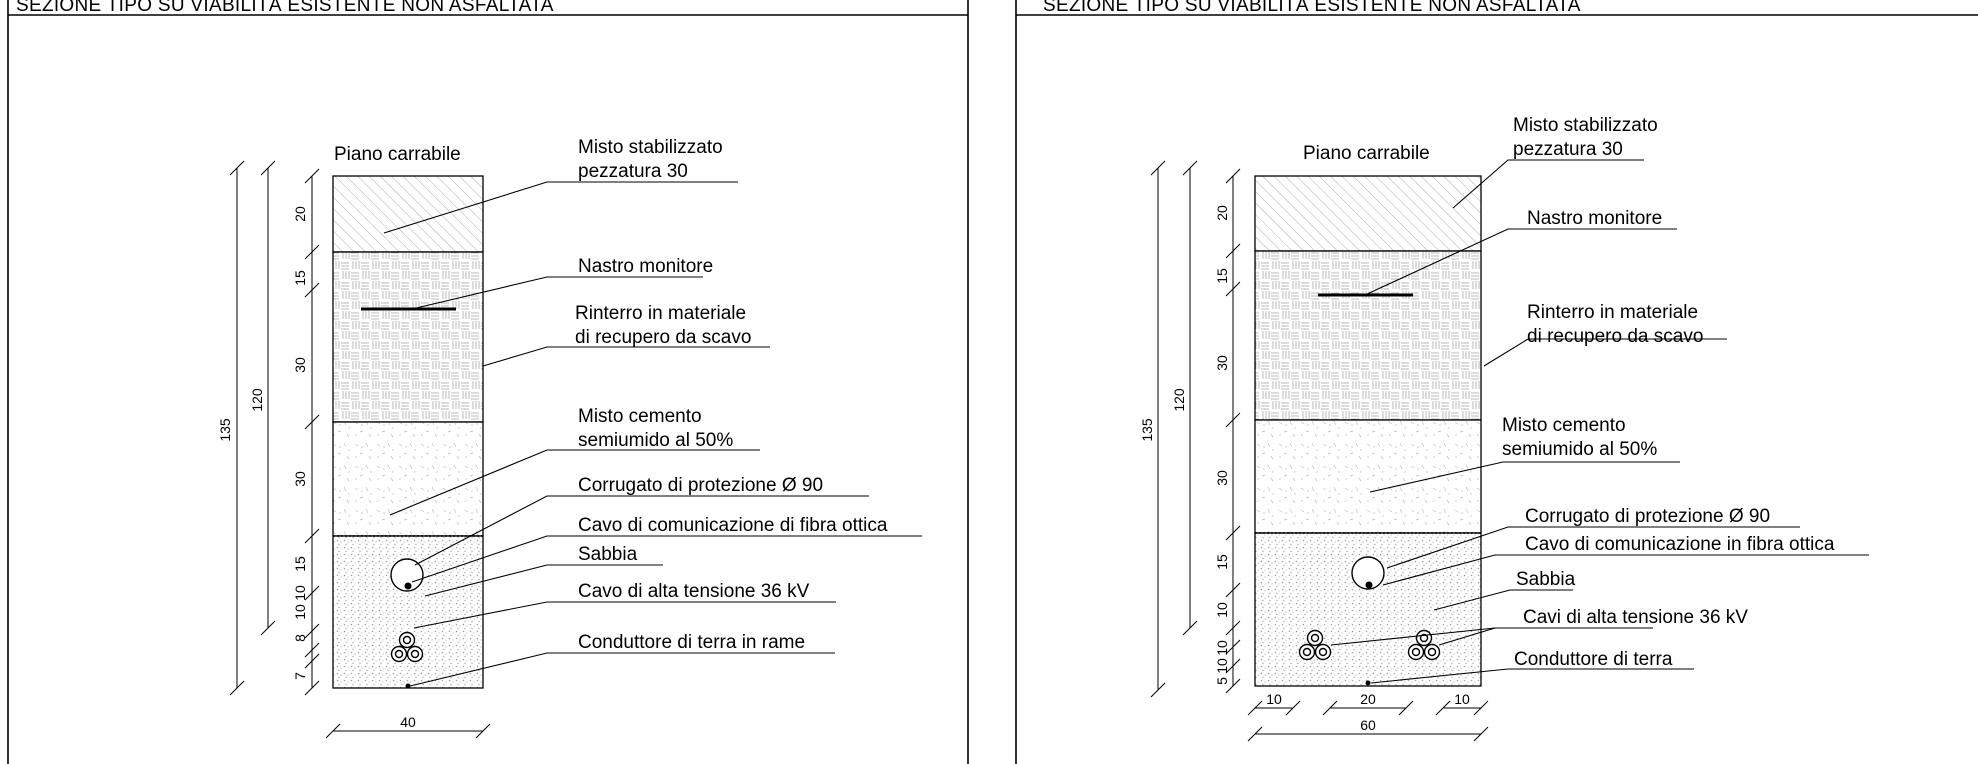  I want to click on width-value-total: 60, so click(1368, 725).